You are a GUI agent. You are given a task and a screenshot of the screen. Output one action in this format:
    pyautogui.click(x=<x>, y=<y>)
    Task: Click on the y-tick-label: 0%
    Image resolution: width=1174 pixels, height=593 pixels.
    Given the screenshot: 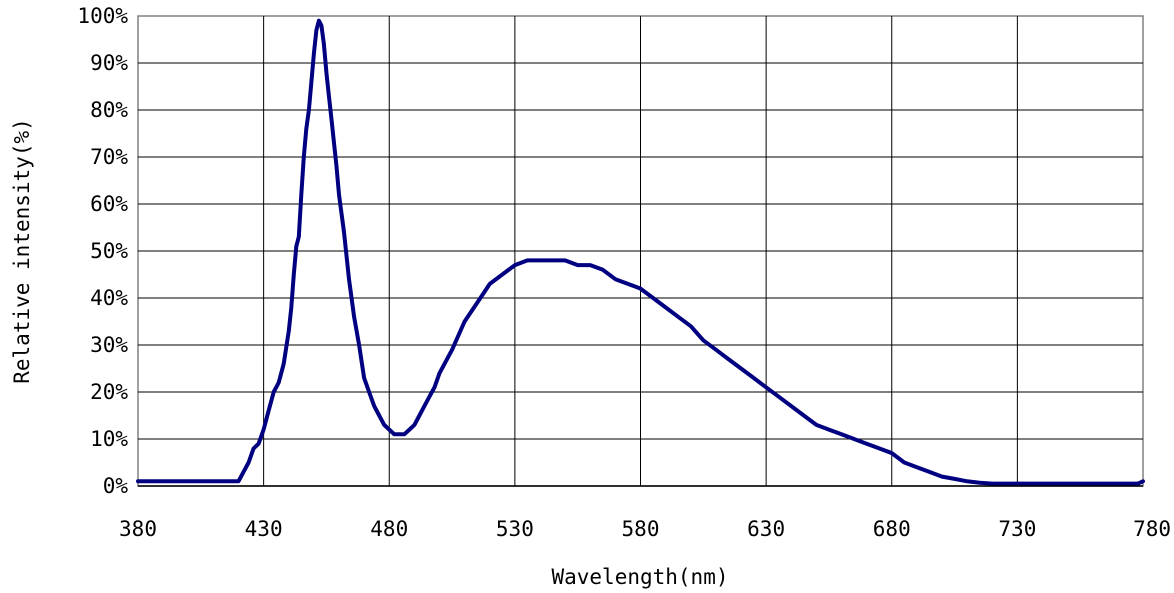 What is the action you would take?
    pyautogui.click(x=116, y=486)
    